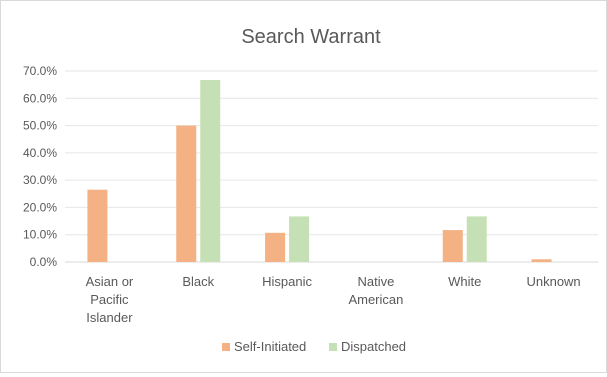 Image resolution: width=607 pixels, height=377 pixels. Describe the element at coordinates (40, 207) in the screenshot. I see `y-tick-label: 20.0%` at that location.